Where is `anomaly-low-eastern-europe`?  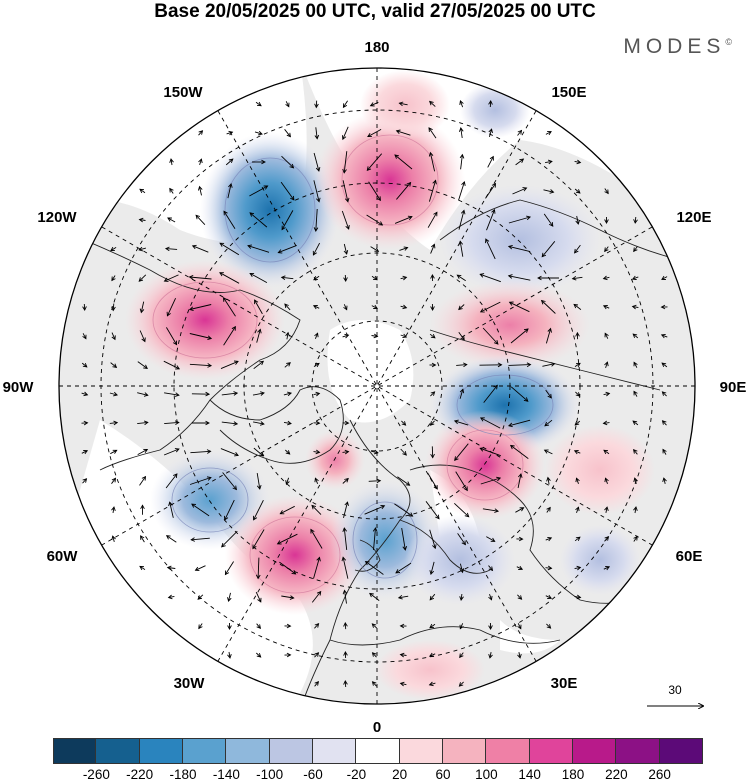
anomaly-low-eastern-europe is located at coordinates (460, 560).